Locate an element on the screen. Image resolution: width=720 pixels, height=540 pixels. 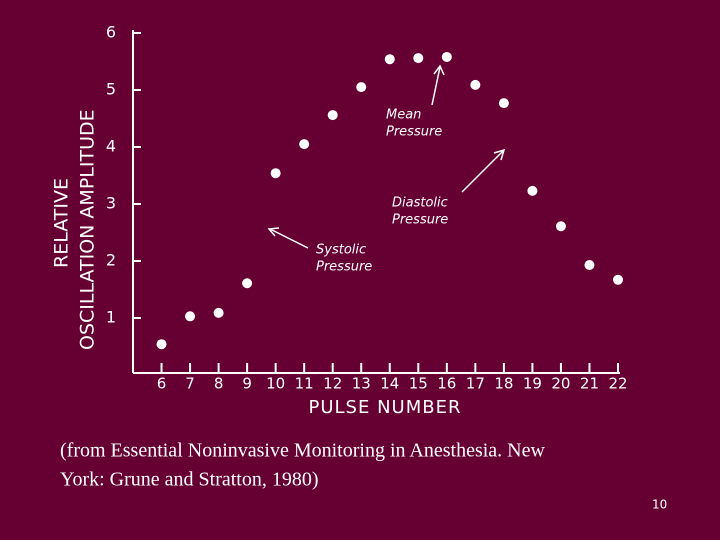
annotation: Mean is located at coordinates (403, 115).